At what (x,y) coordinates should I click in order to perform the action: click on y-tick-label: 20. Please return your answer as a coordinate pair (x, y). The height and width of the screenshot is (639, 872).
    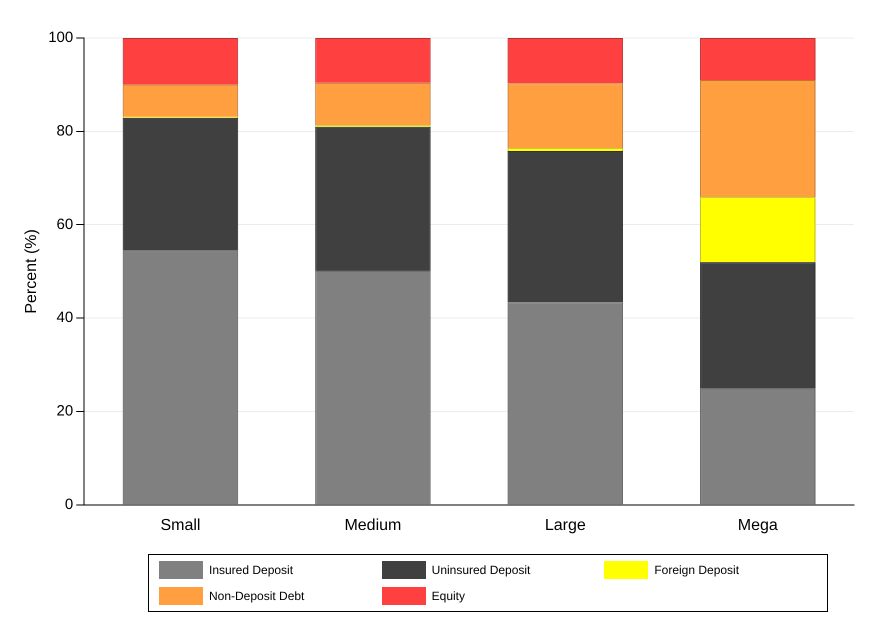
    Looking at the image, I should click on (65, 411).